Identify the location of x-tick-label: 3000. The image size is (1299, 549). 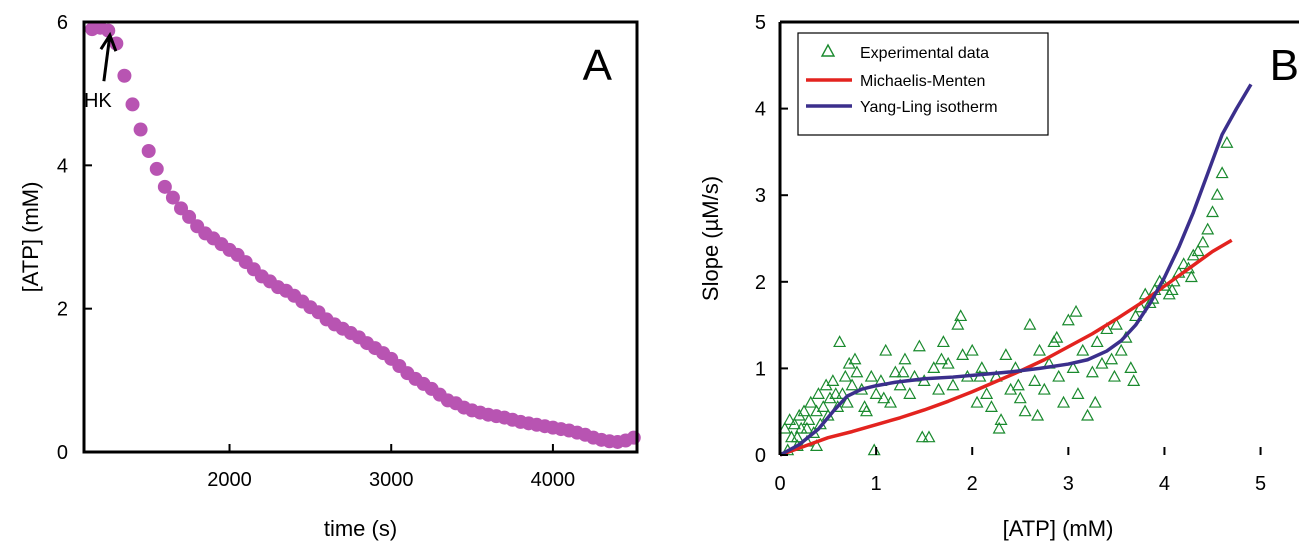
(391, 480).